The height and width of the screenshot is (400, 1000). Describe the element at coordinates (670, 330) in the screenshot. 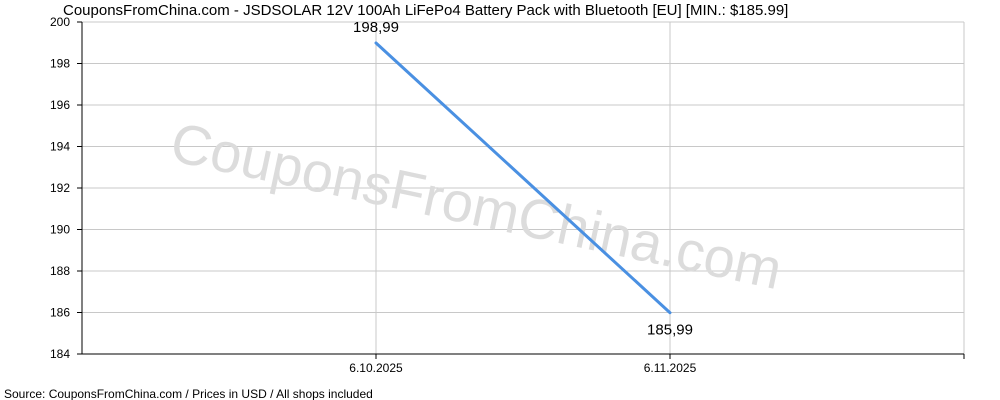

I see `data-label: 185,99` at that location.